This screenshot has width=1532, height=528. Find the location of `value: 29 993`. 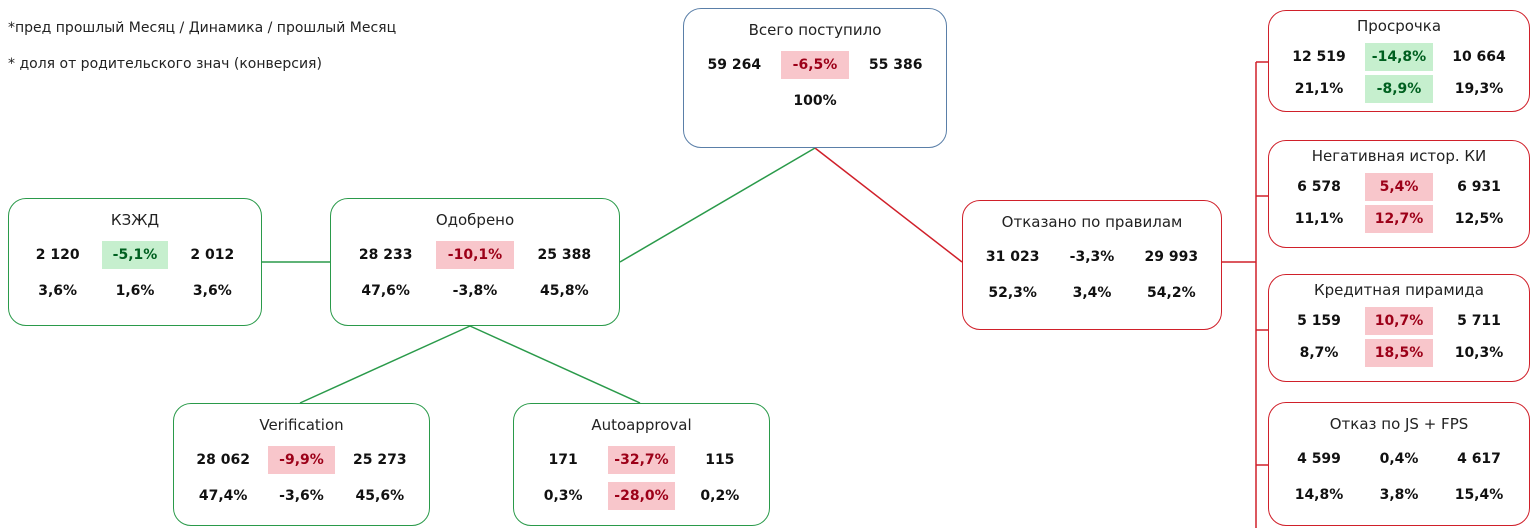

value: 29 993 is located at coordinates (1171, 257).